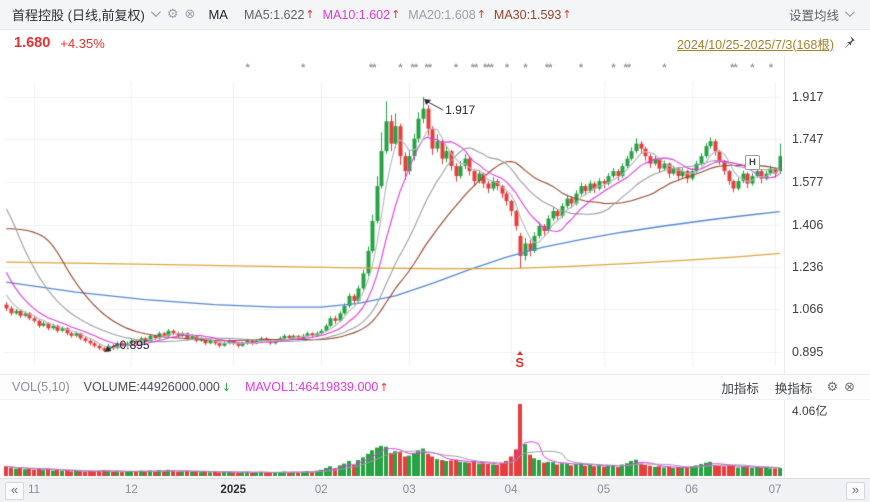  Describe the element at coordinates (172, 14) in the screenshot. I see `indicator-settings-gear-icon: ⚙` at that location.